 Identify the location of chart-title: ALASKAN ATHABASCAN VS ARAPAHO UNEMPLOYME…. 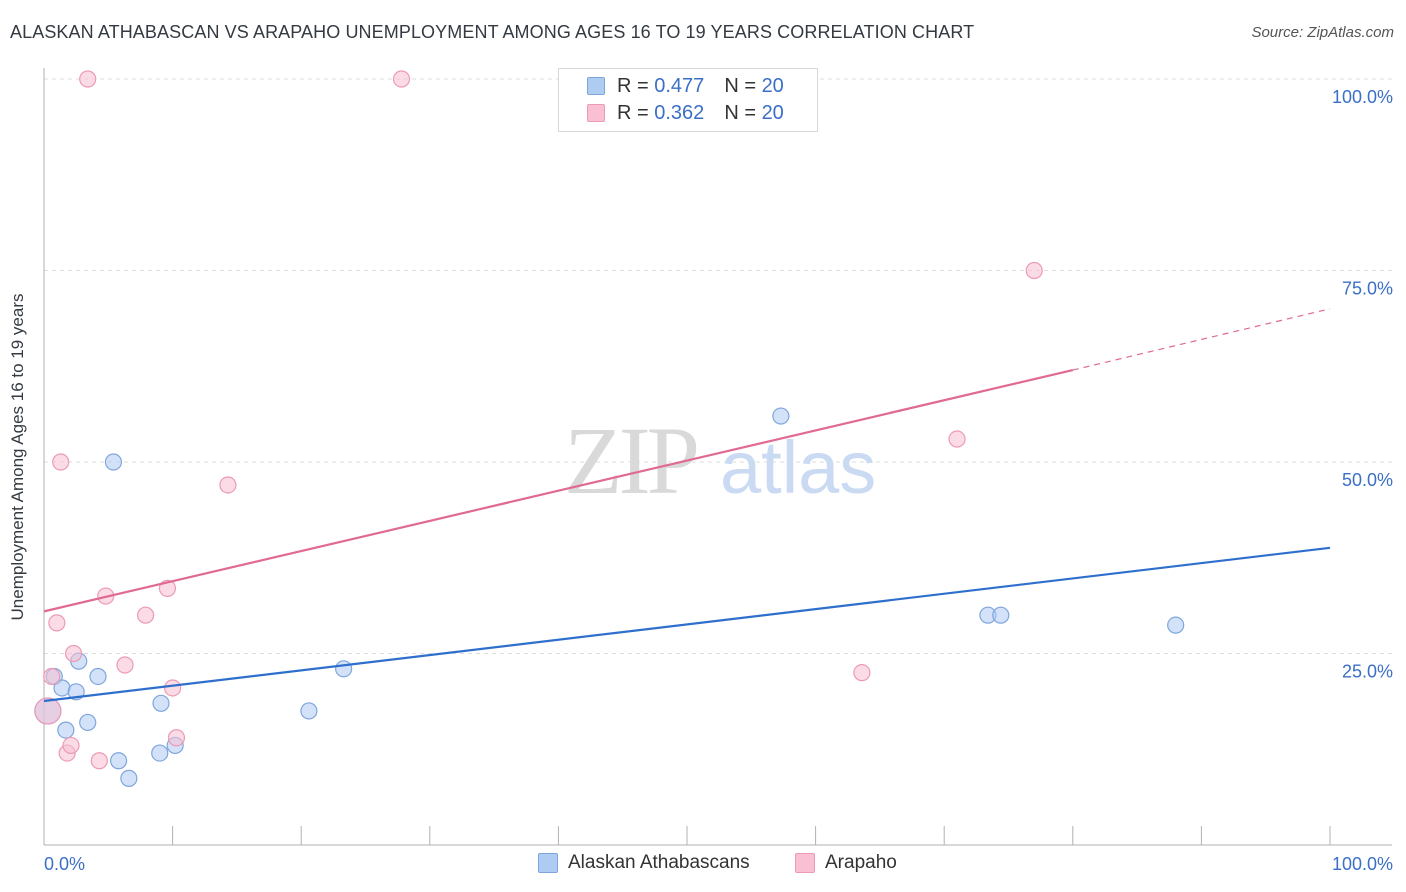
(492, 32).